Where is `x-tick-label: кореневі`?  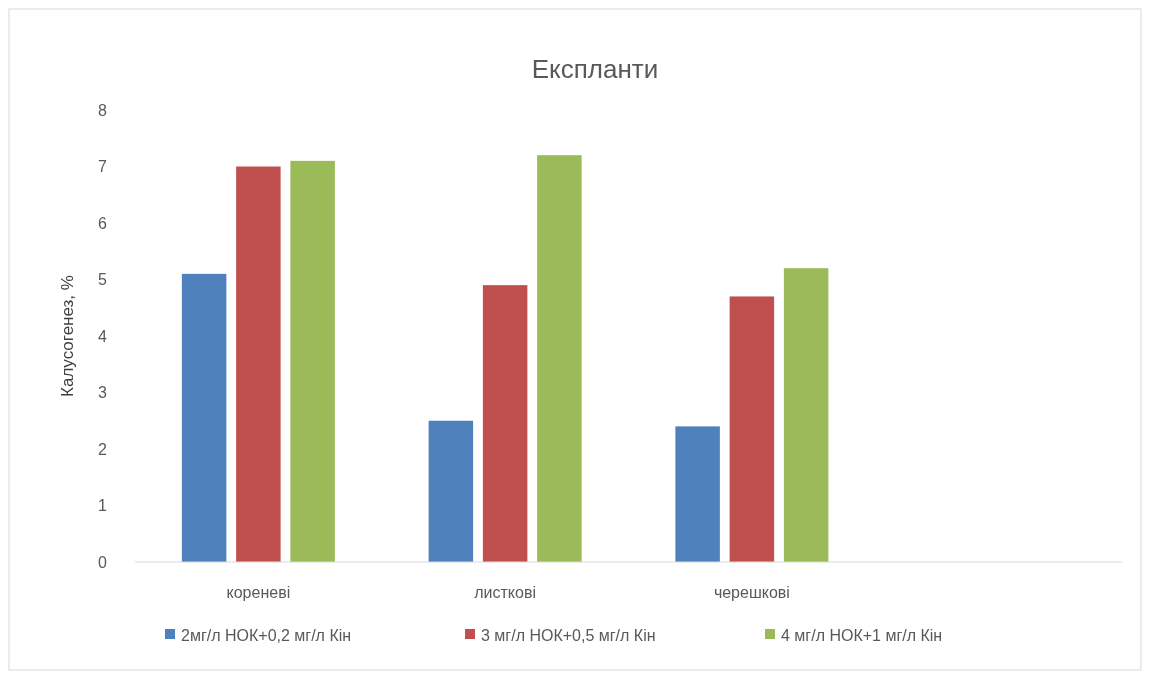 x-tick-label: кореневі is located at coordinates (258, 592).